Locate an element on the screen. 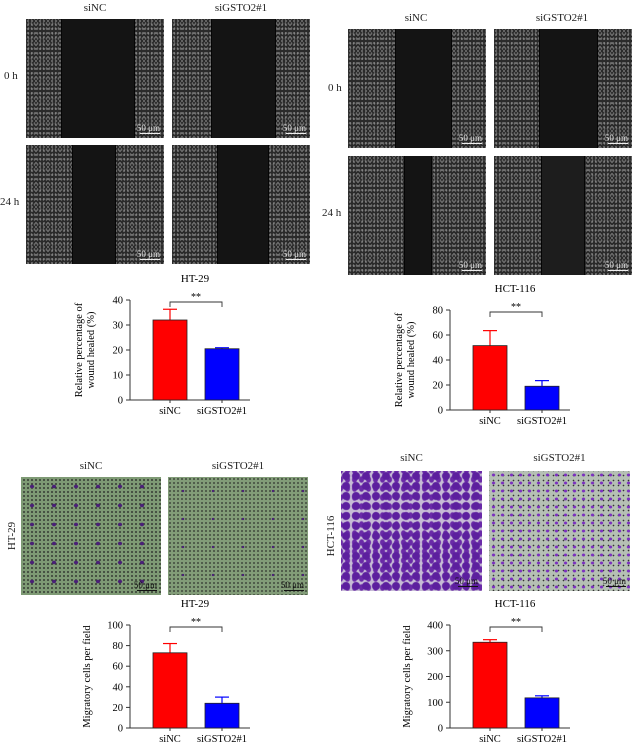  micrograph-ht29-sinc-24h: 50 μm is located at coordinates (95, 204).